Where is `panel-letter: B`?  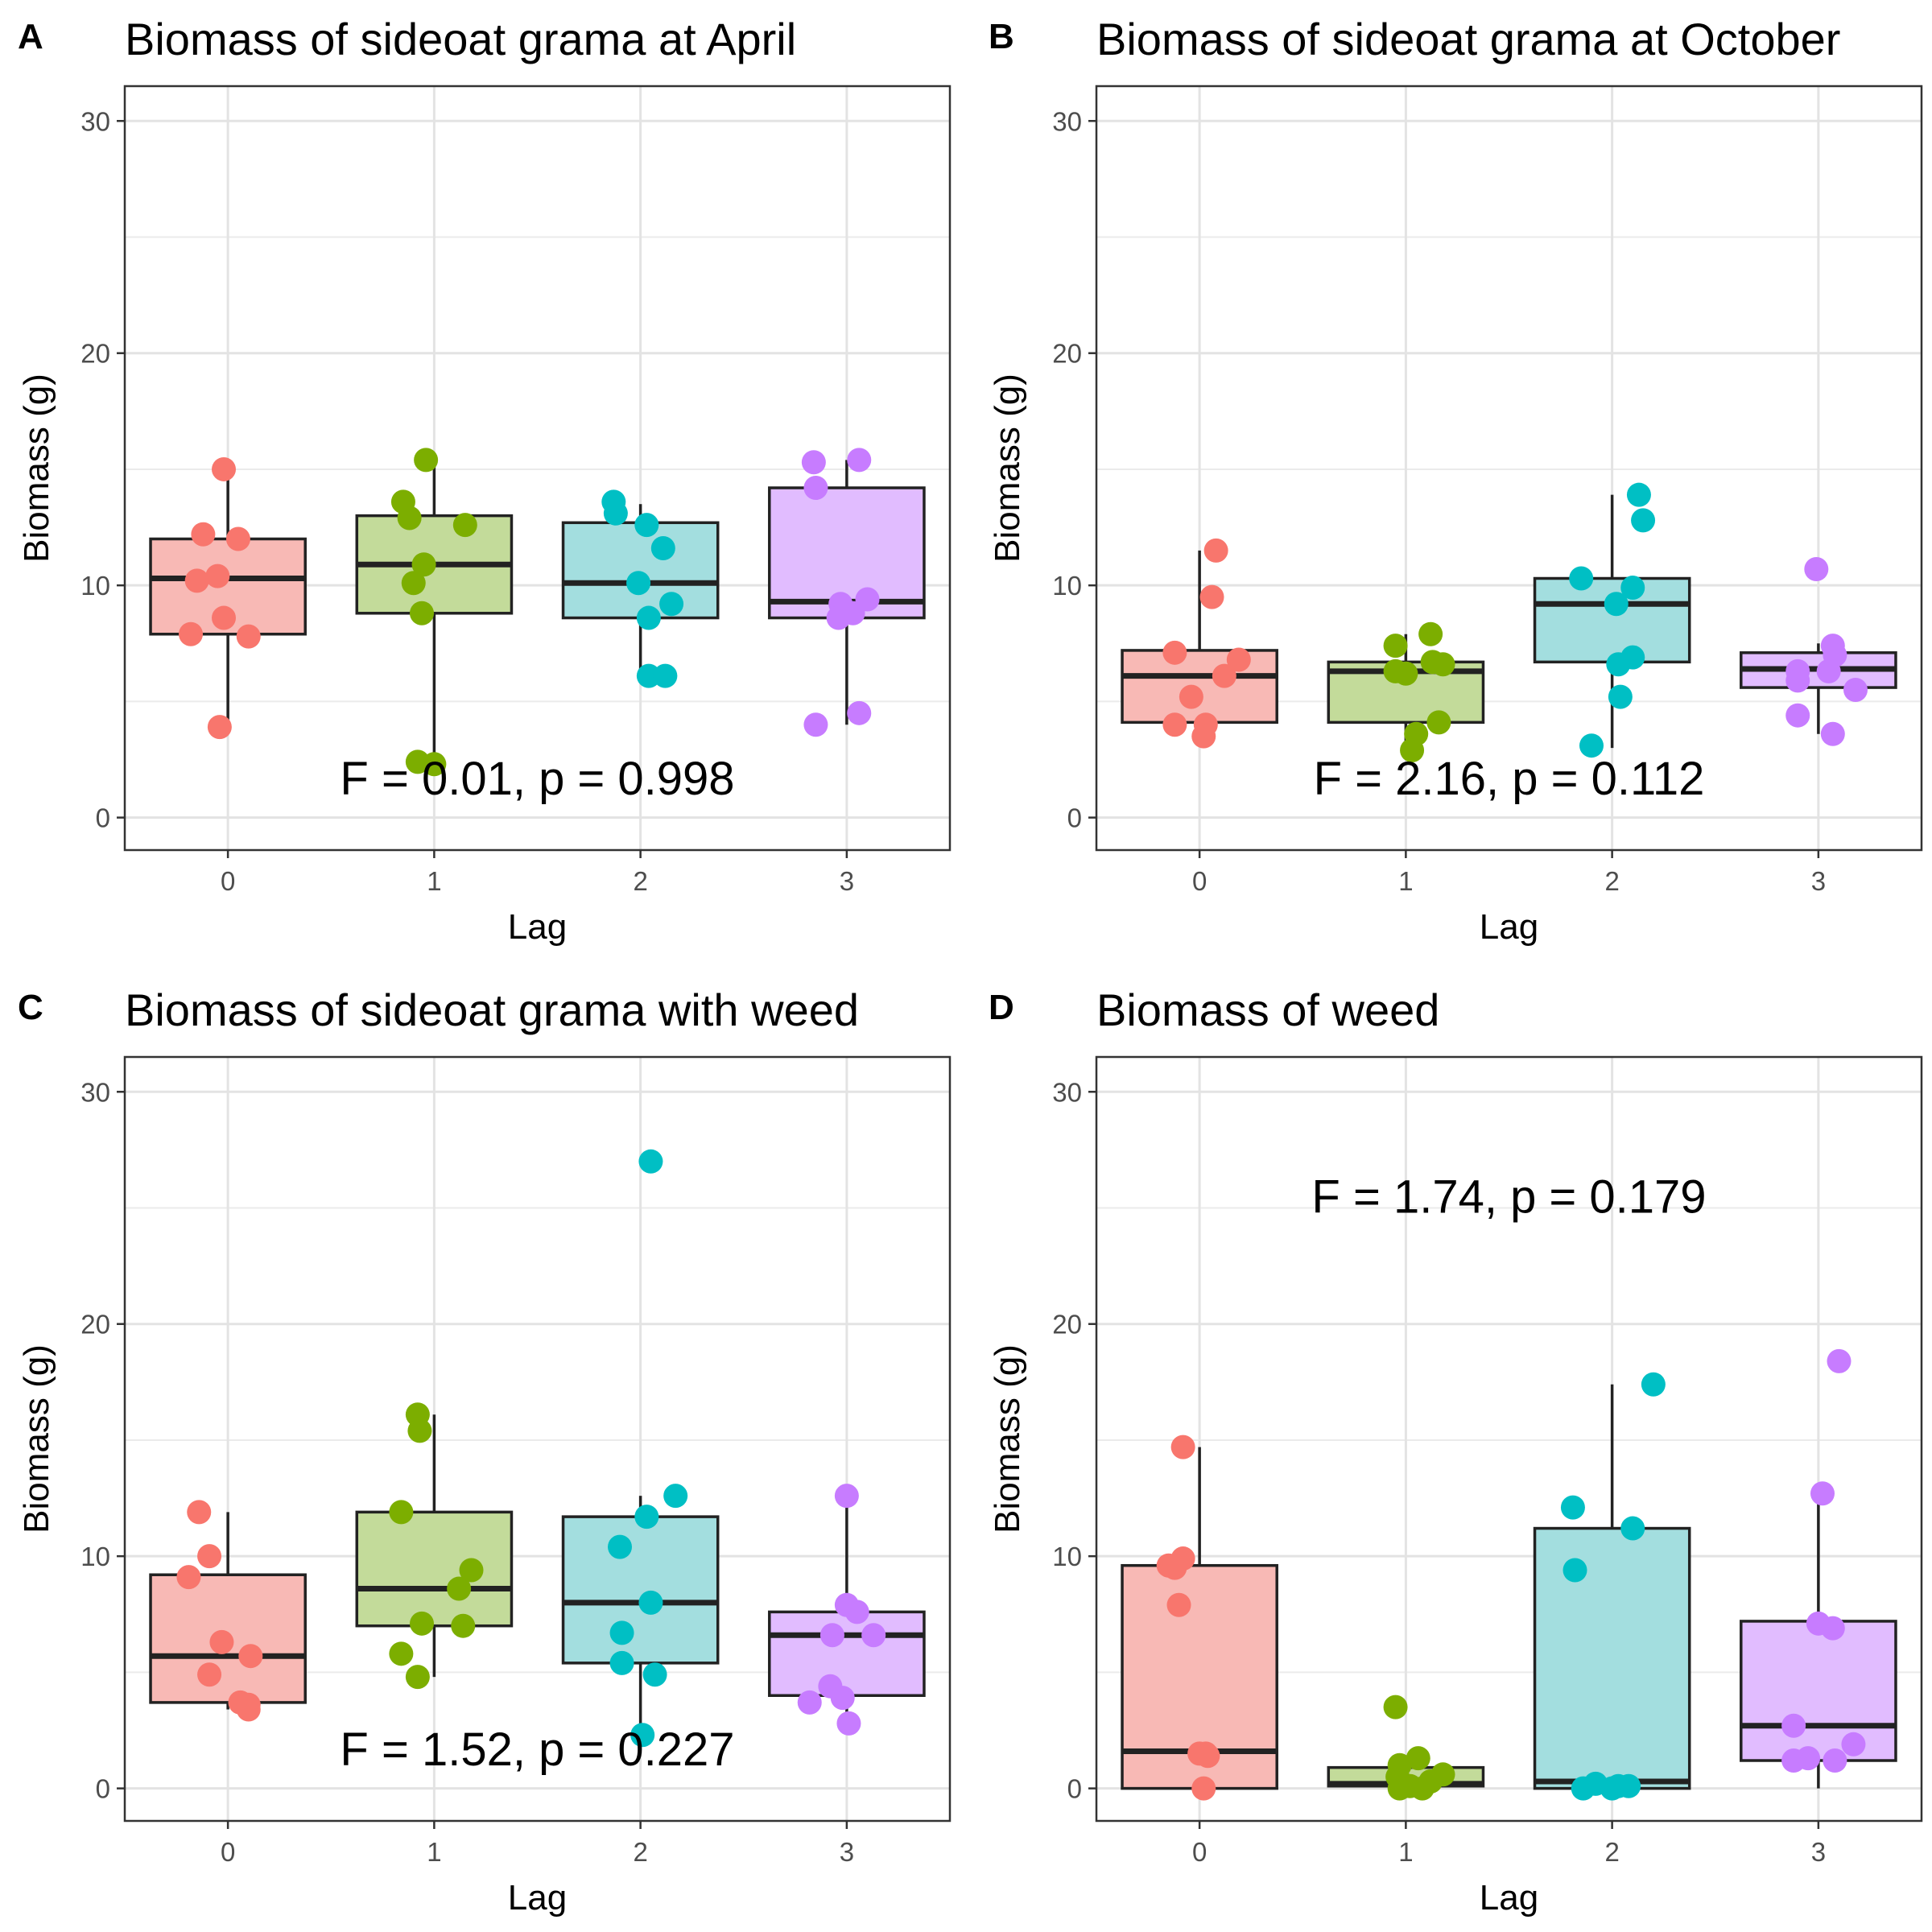
panel-letter: B is located at coordinates (1001, 36).